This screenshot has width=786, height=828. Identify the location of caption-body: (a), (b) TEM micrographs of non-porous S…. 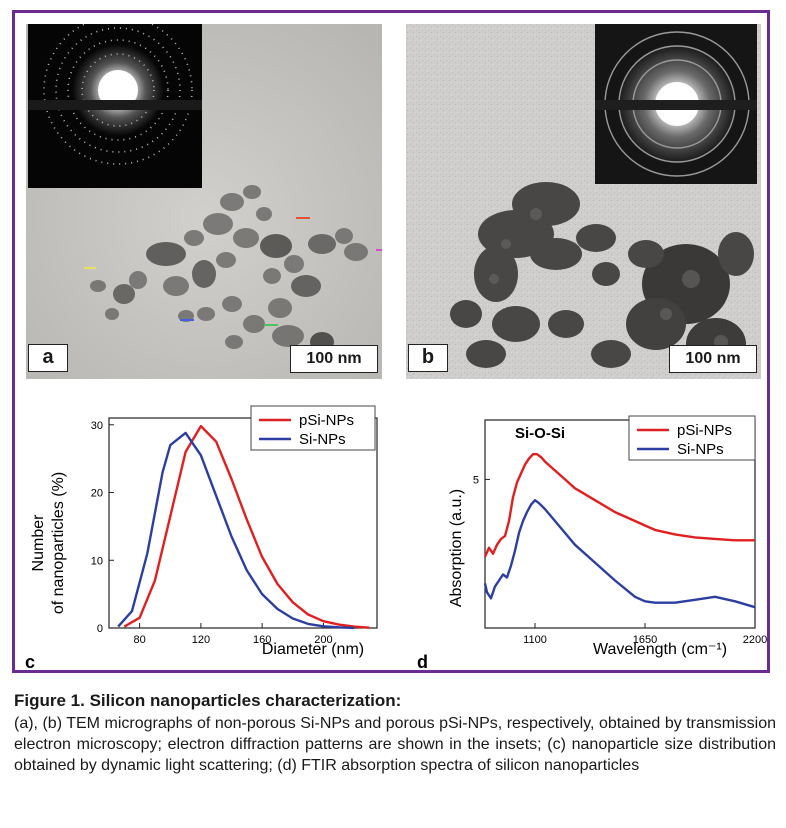
(395, 744).